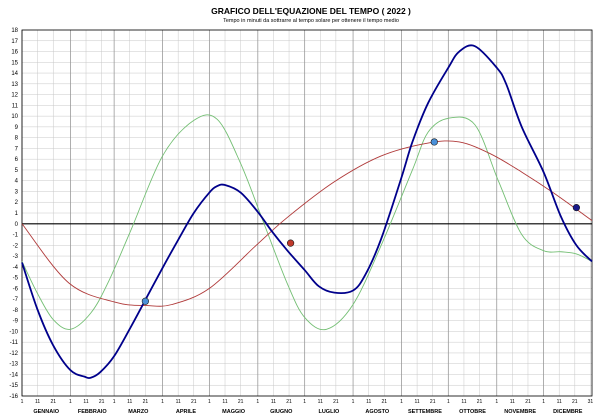 The image size is (600, 420). What do you see at coordinates (15, 106) in the screenshot?
I see `y-tick-label: 11` at bounding box center [15, 106].